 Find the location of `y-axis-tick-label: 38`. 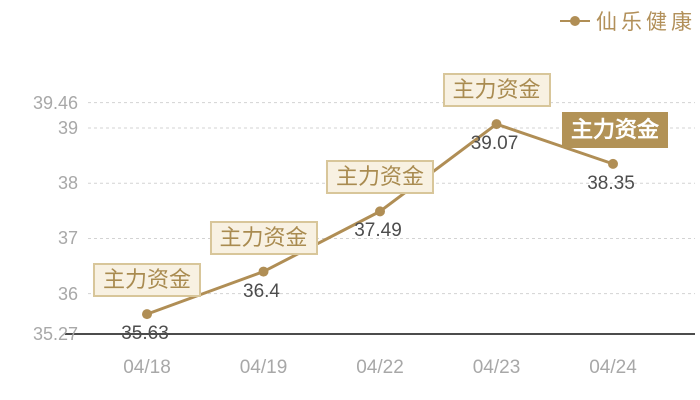

y-axis-tick-label: 38 is located at coordinates (67, 183).